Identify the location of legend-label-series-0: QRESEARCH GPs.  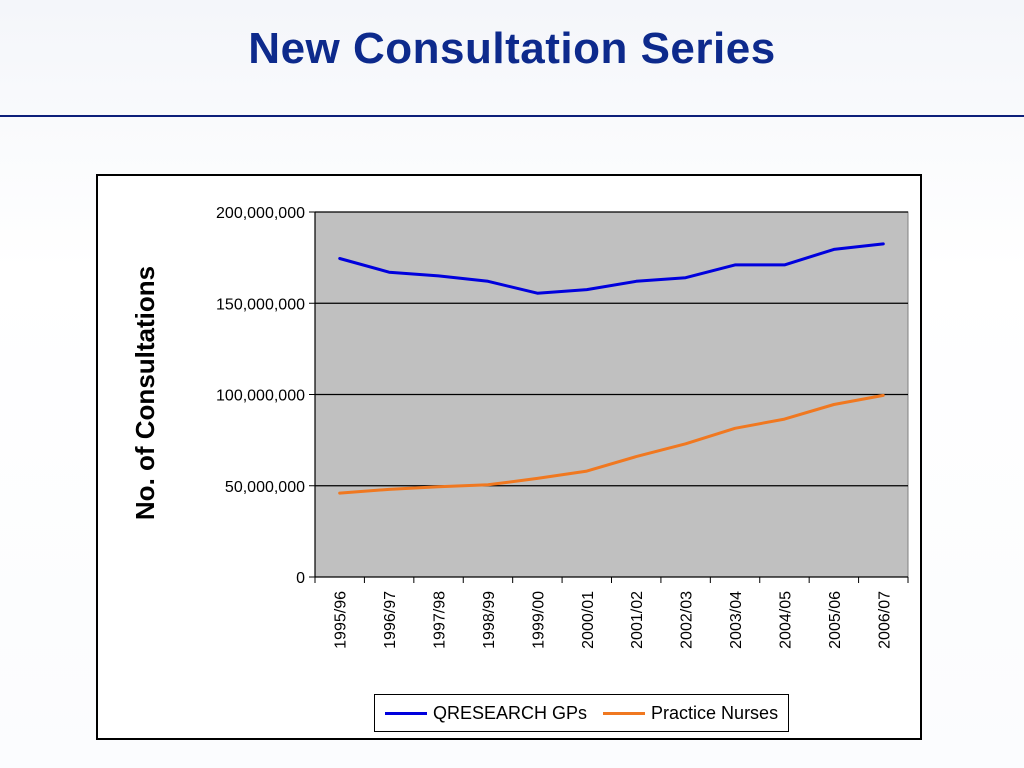
(510, 712).